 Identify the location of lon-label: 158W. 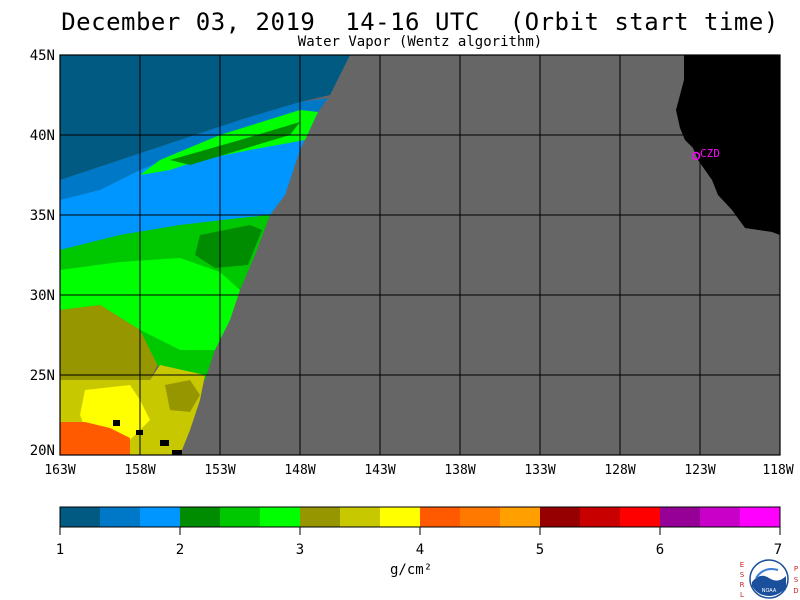
(139, 470).